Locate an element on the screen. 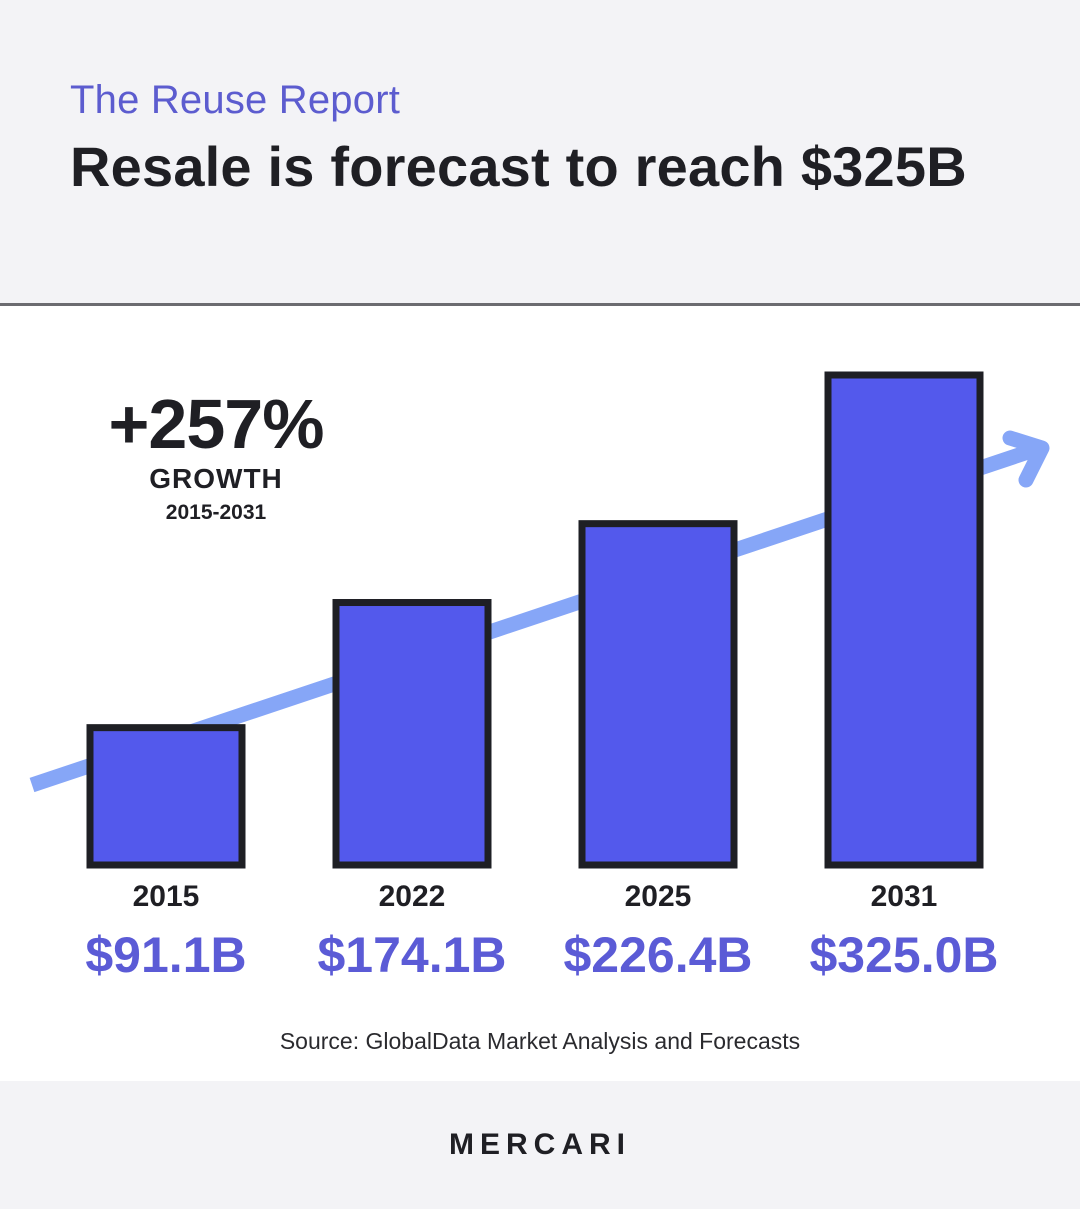 The image size is (1080, 1209). growth-percent: +257% is located at coordinates (216, 424).